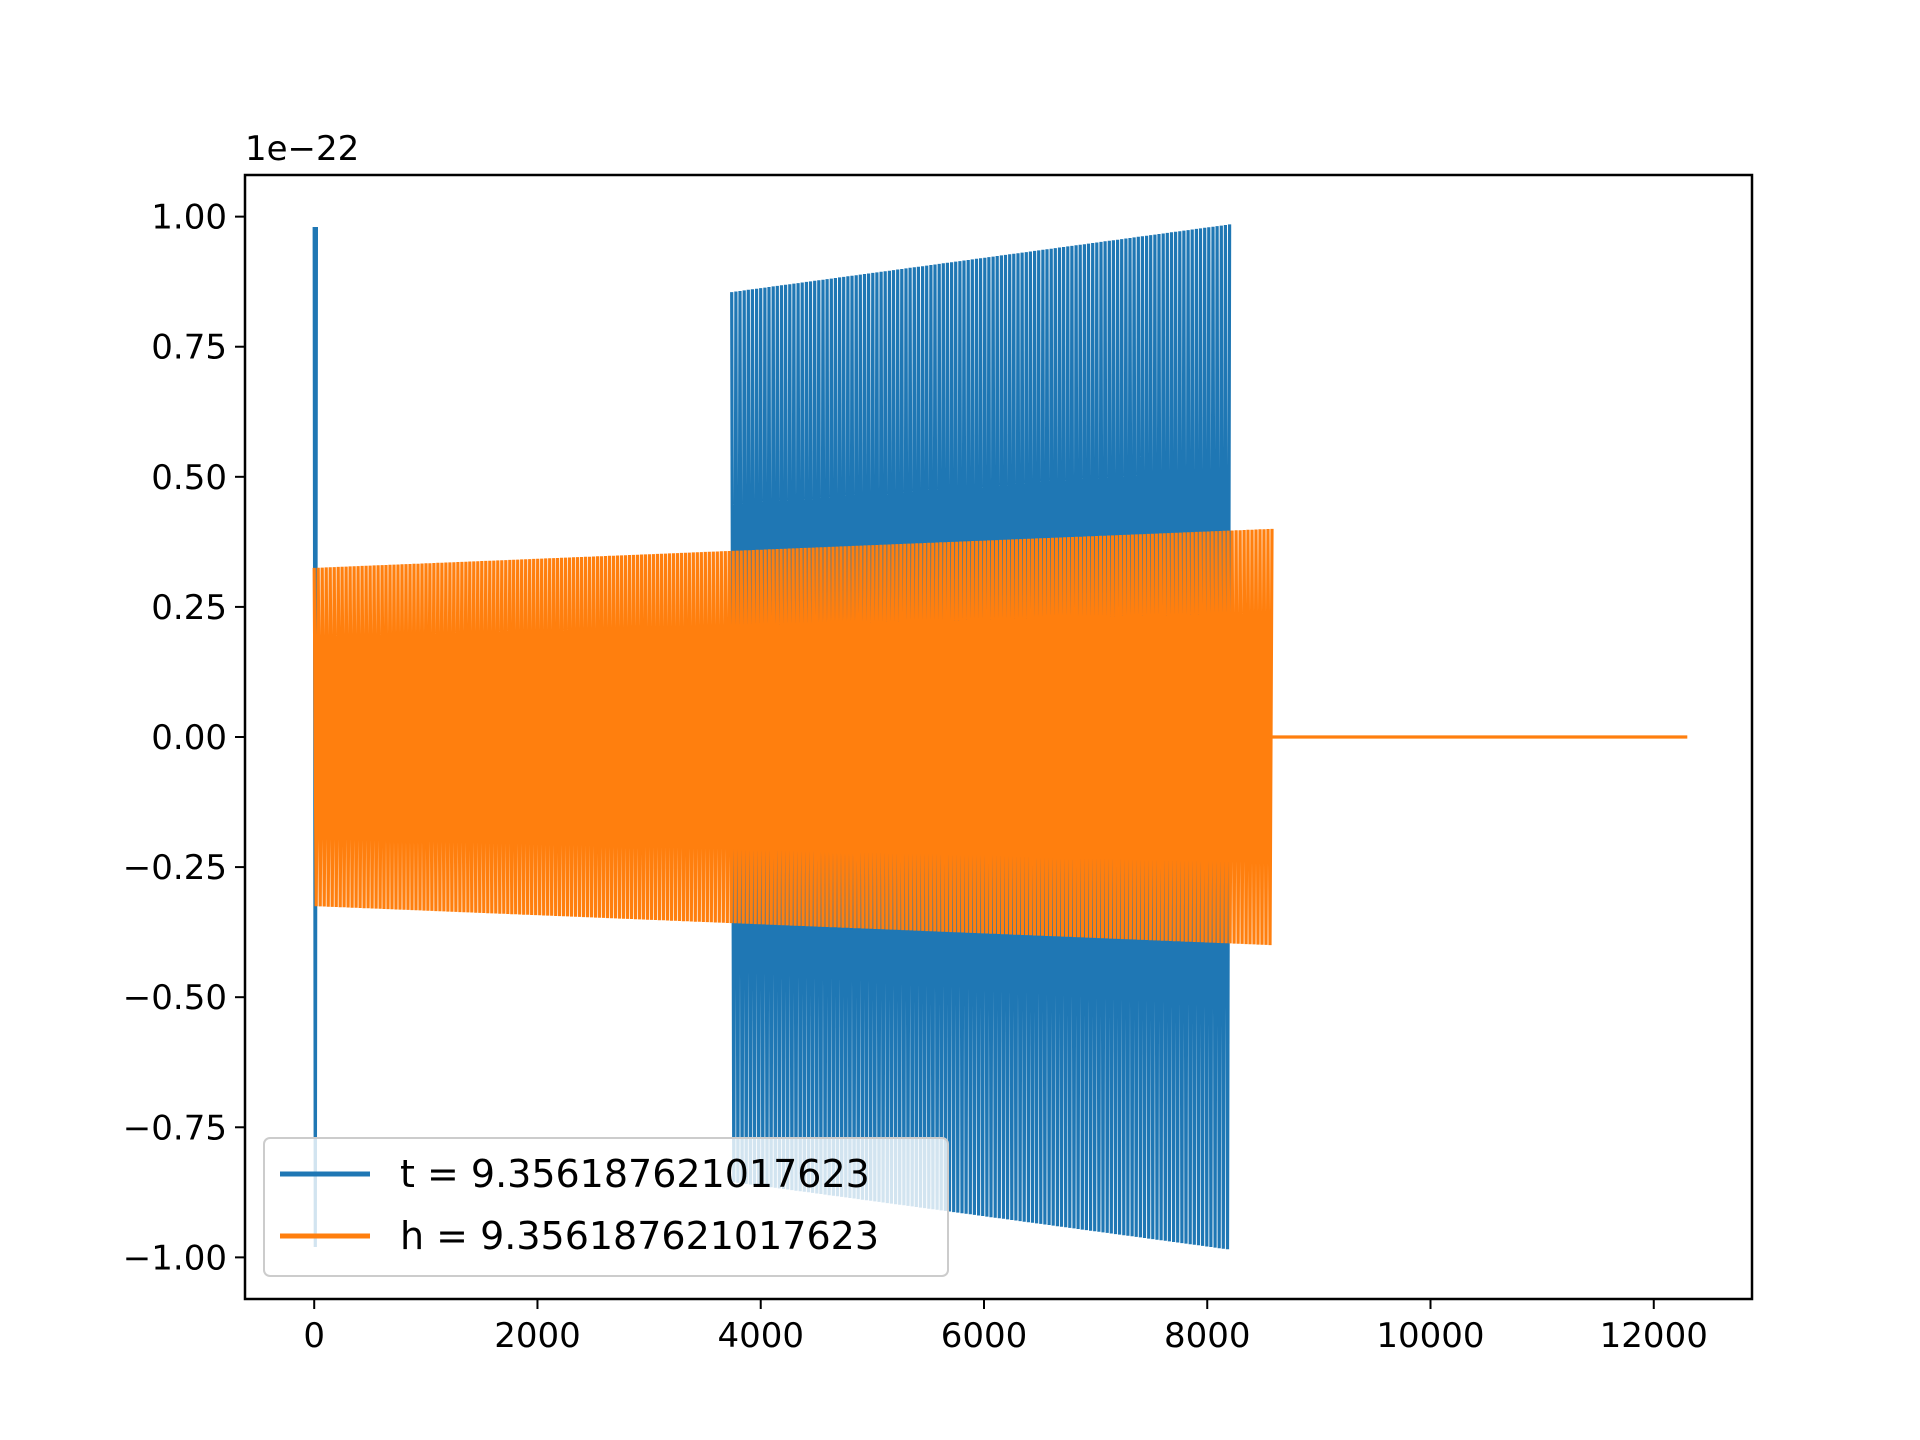 This screenshot has height=1440, width=1920. Describe the element at coordinates (175, 1258) in the screenshot. I see `y-tick-label: −1.00` at that location.